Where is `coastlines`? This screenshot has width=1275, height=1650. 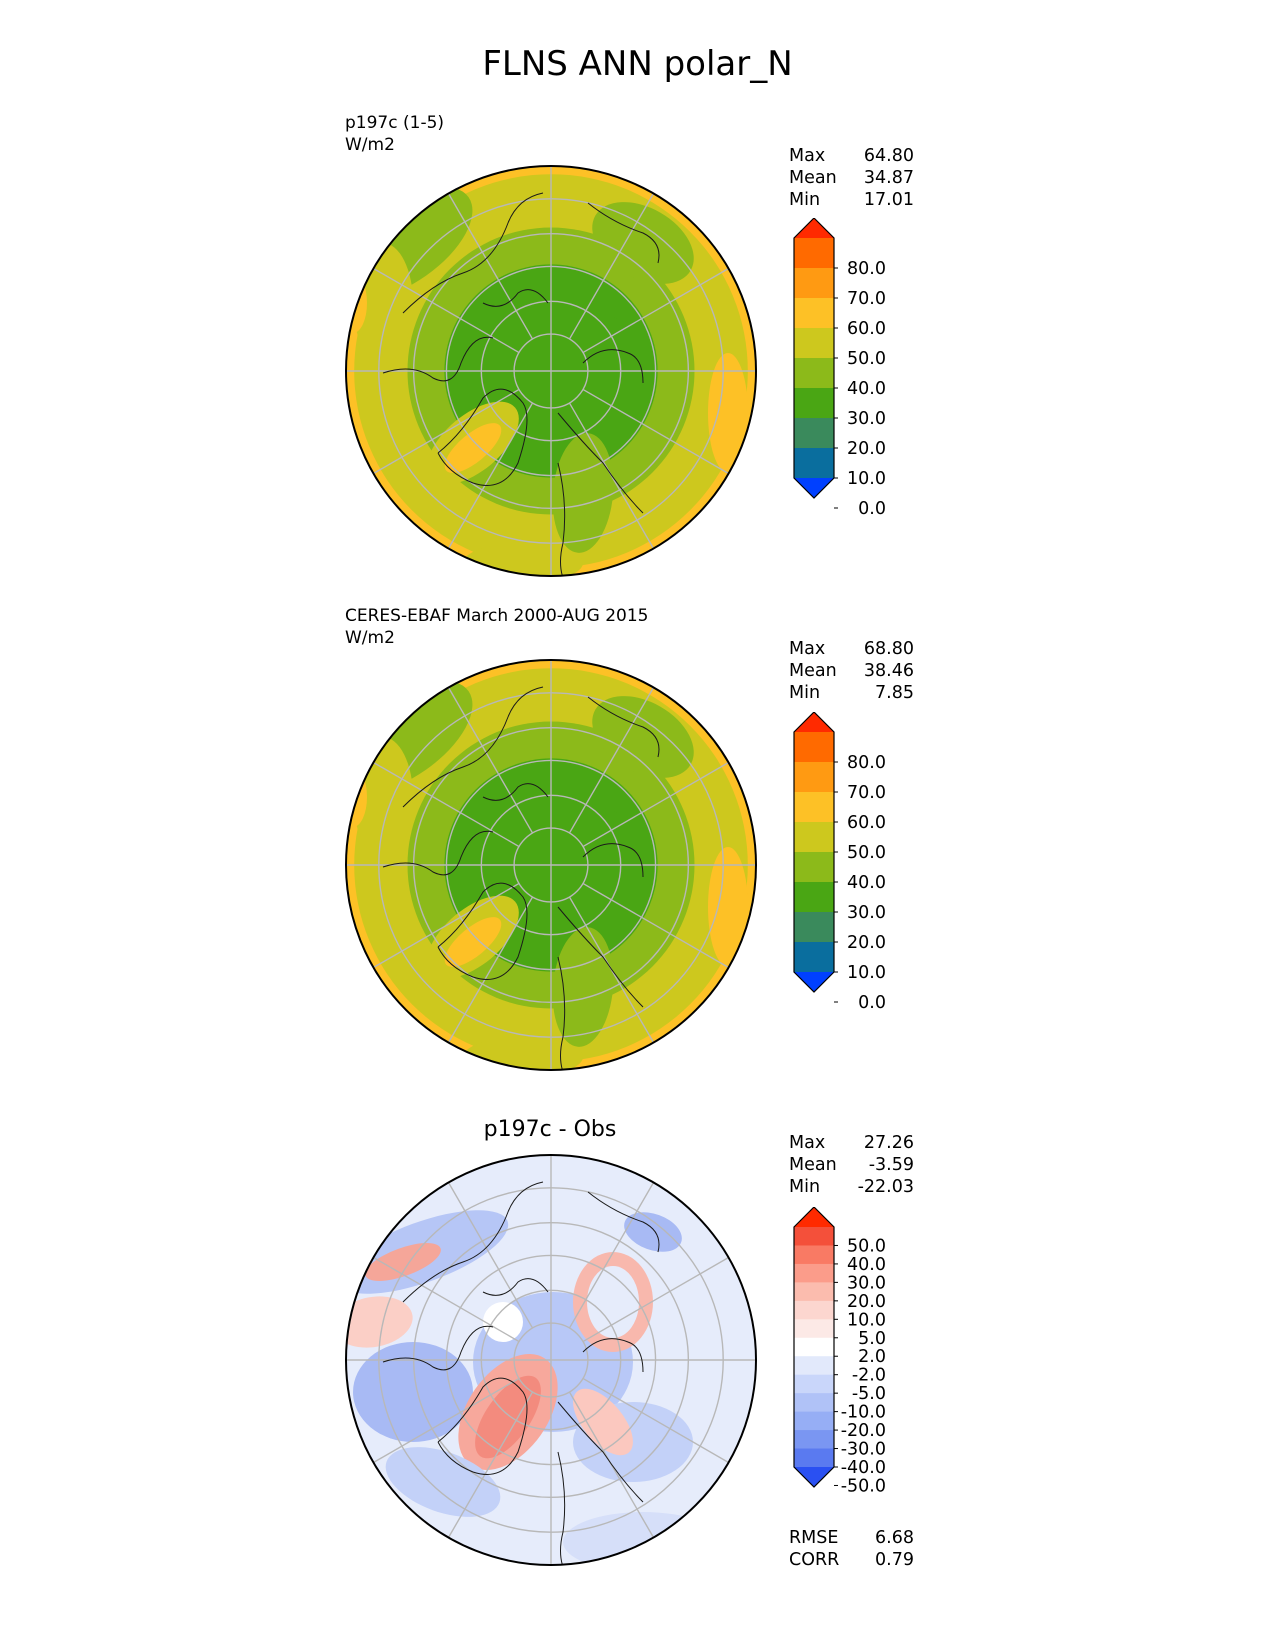
coastlines is located at coordinates (521, 878).